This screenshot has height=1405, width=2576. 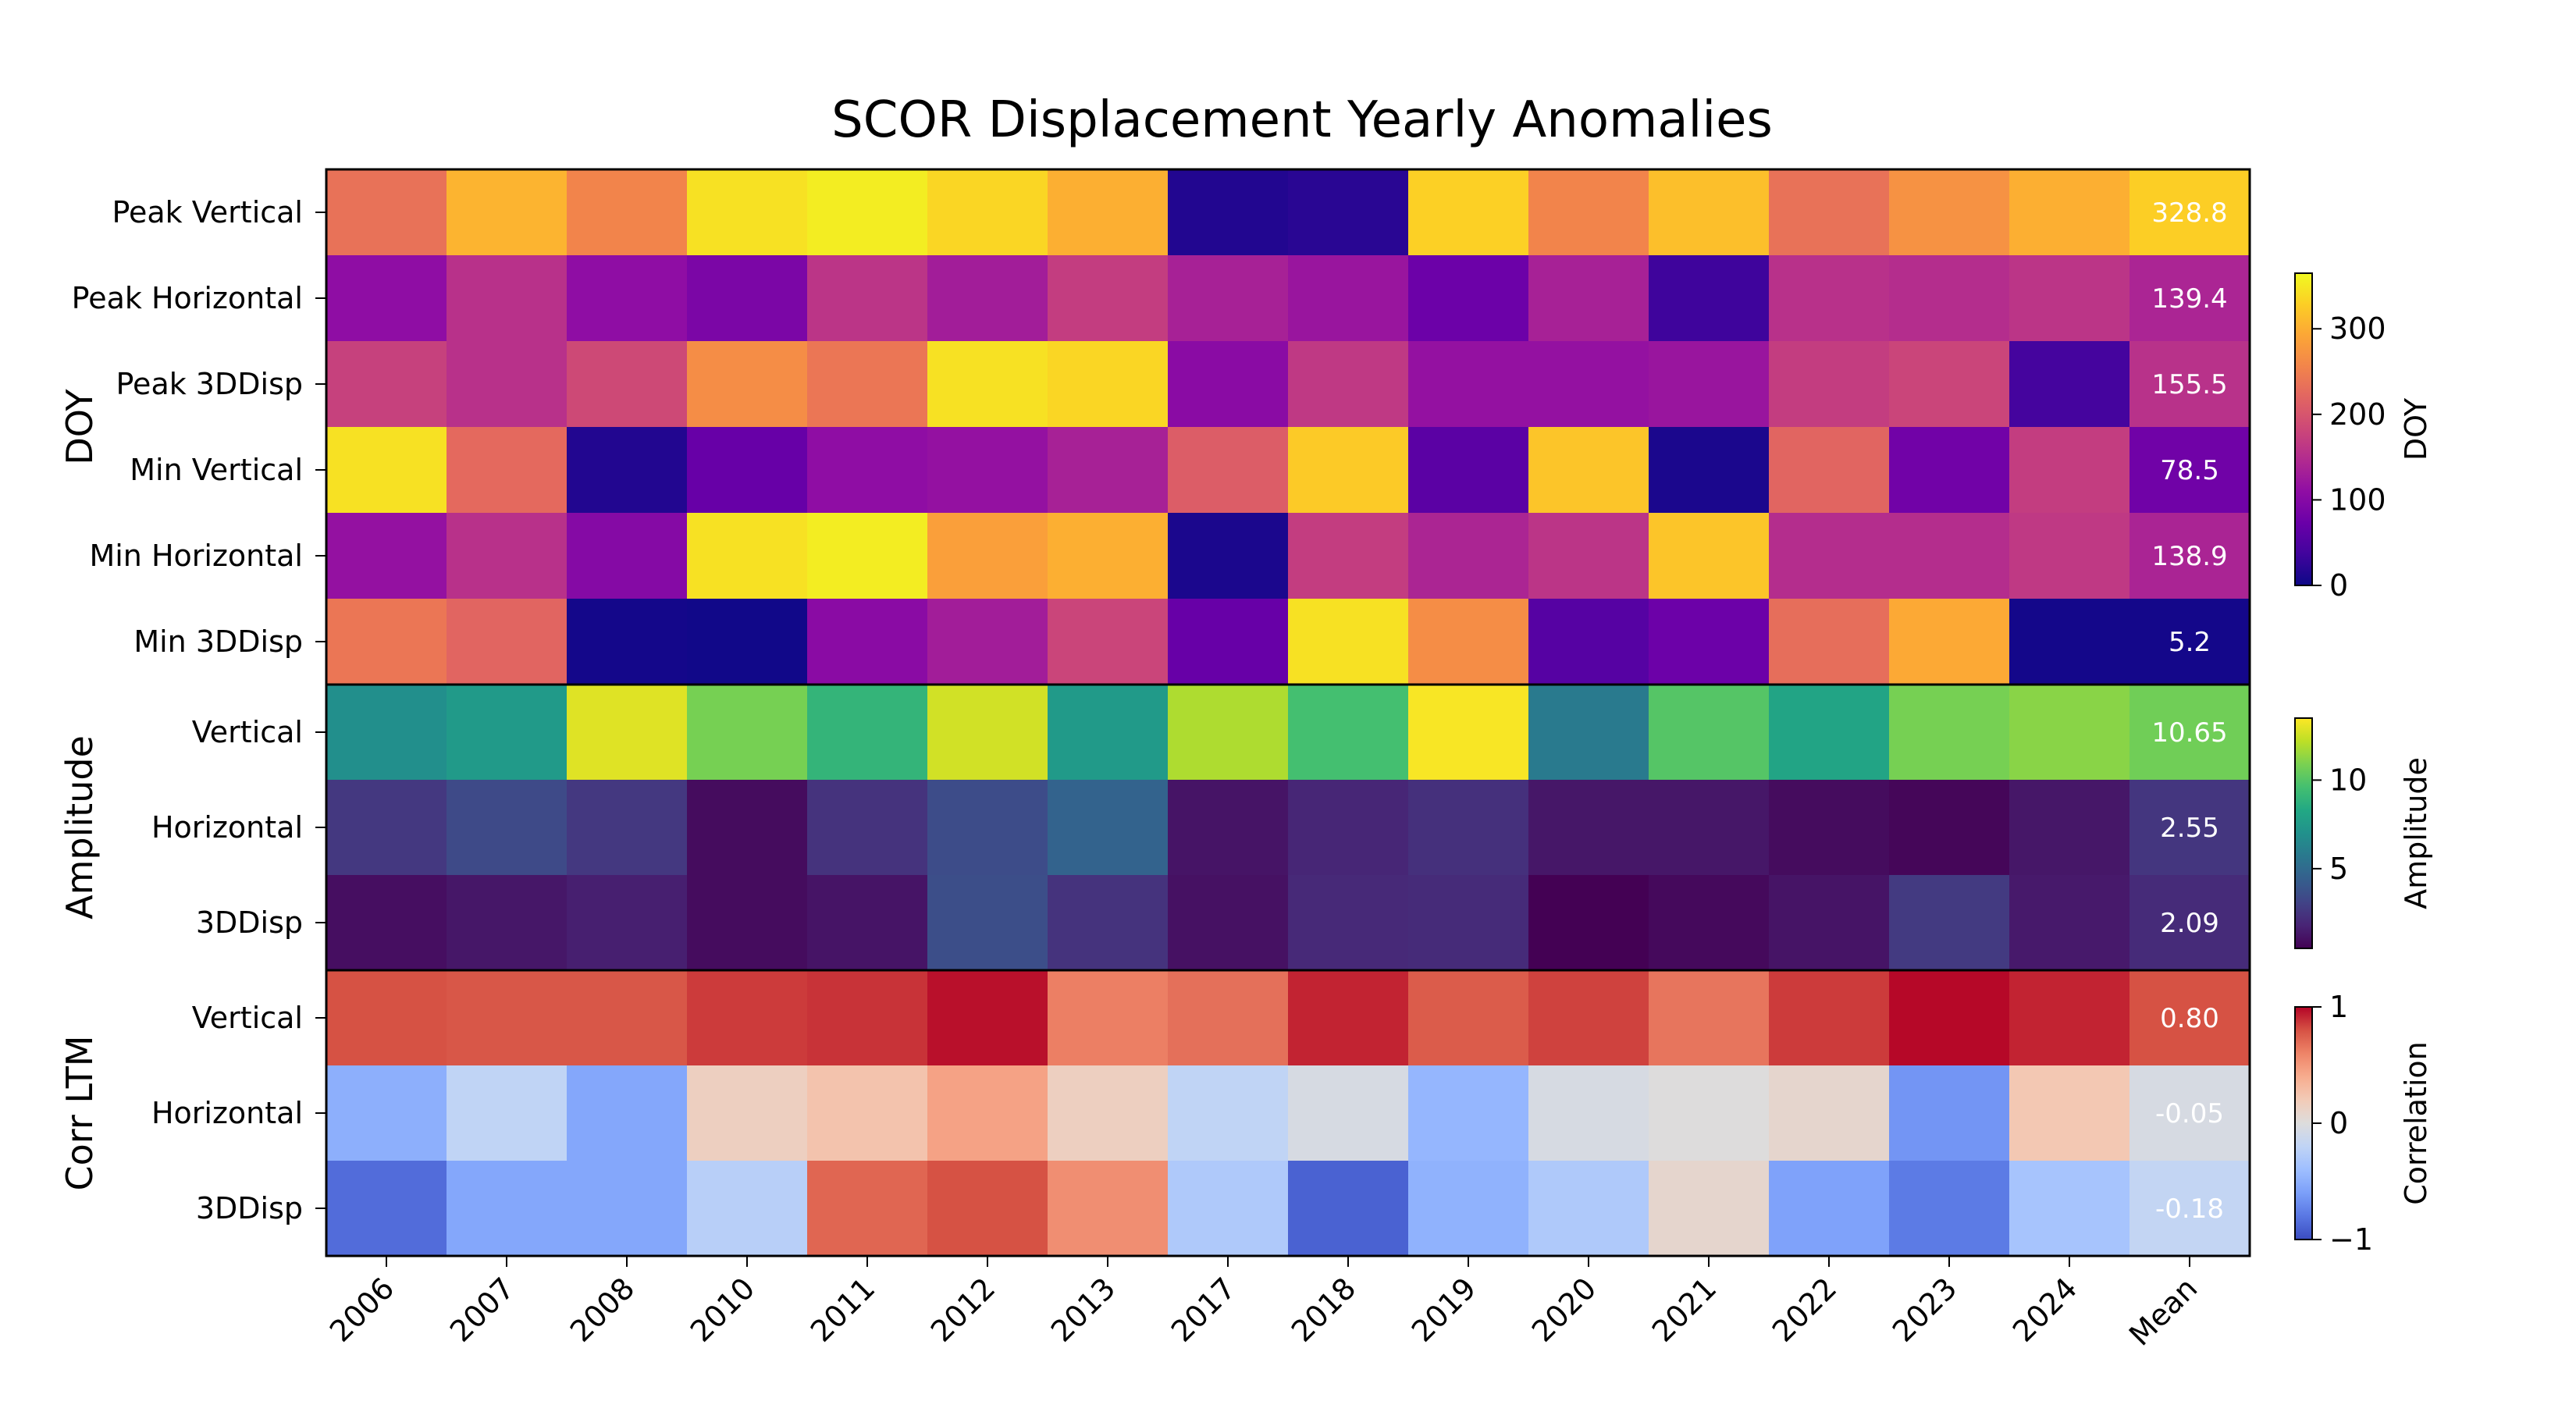 I want to click on cell-doy-min-vertical-2013, so click(x=1108, y=471).